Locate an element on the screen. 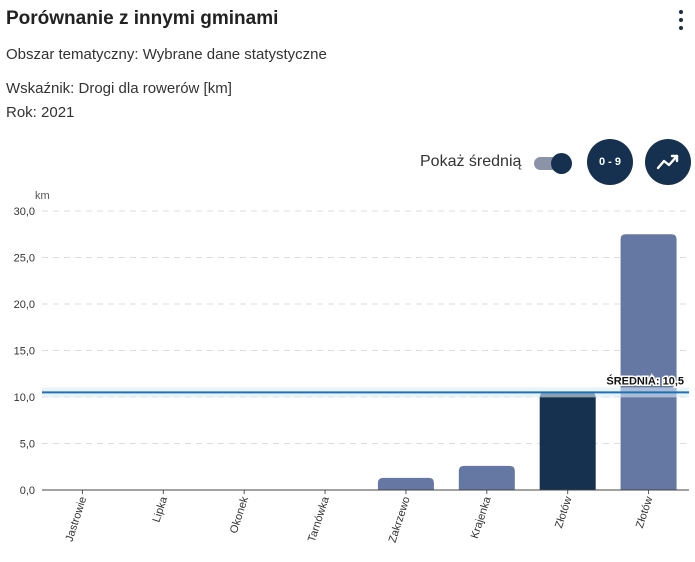 This screenshot has width=695, height=562. y-axis-unit: km is located at coordinates (42, 196).